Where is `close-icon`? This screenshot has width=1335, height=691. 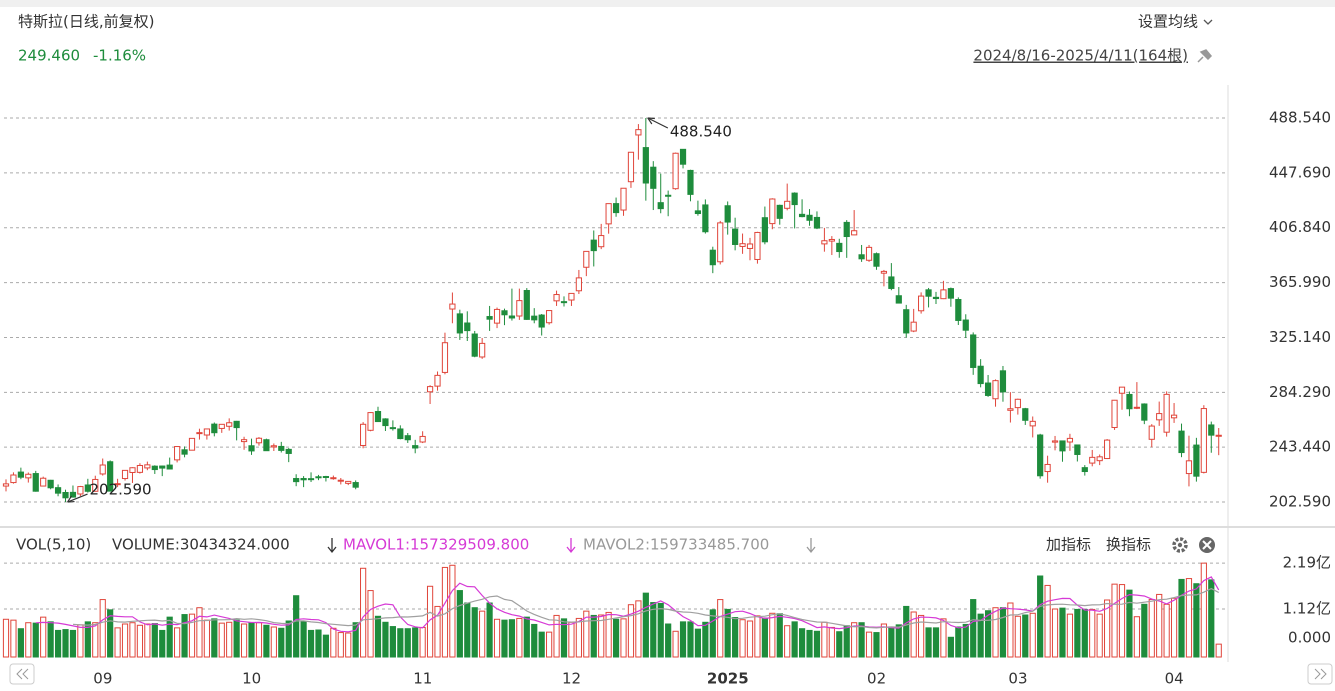 close-icon is located at coordinates (1207, 545).